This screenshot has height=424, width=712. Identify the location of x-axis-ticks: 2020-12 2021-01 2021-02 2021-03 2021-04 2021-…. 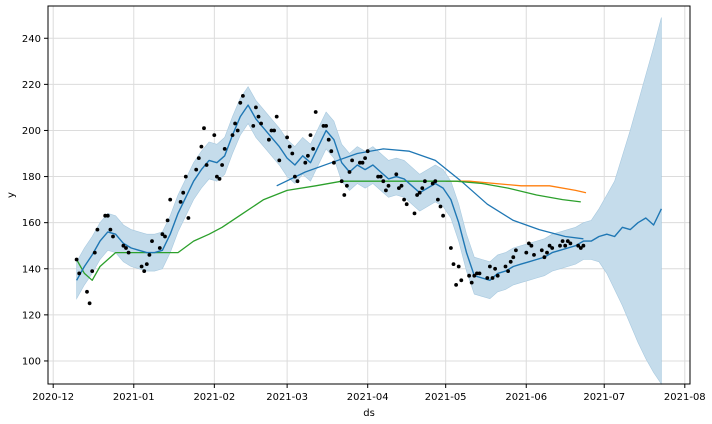
(369, 393).